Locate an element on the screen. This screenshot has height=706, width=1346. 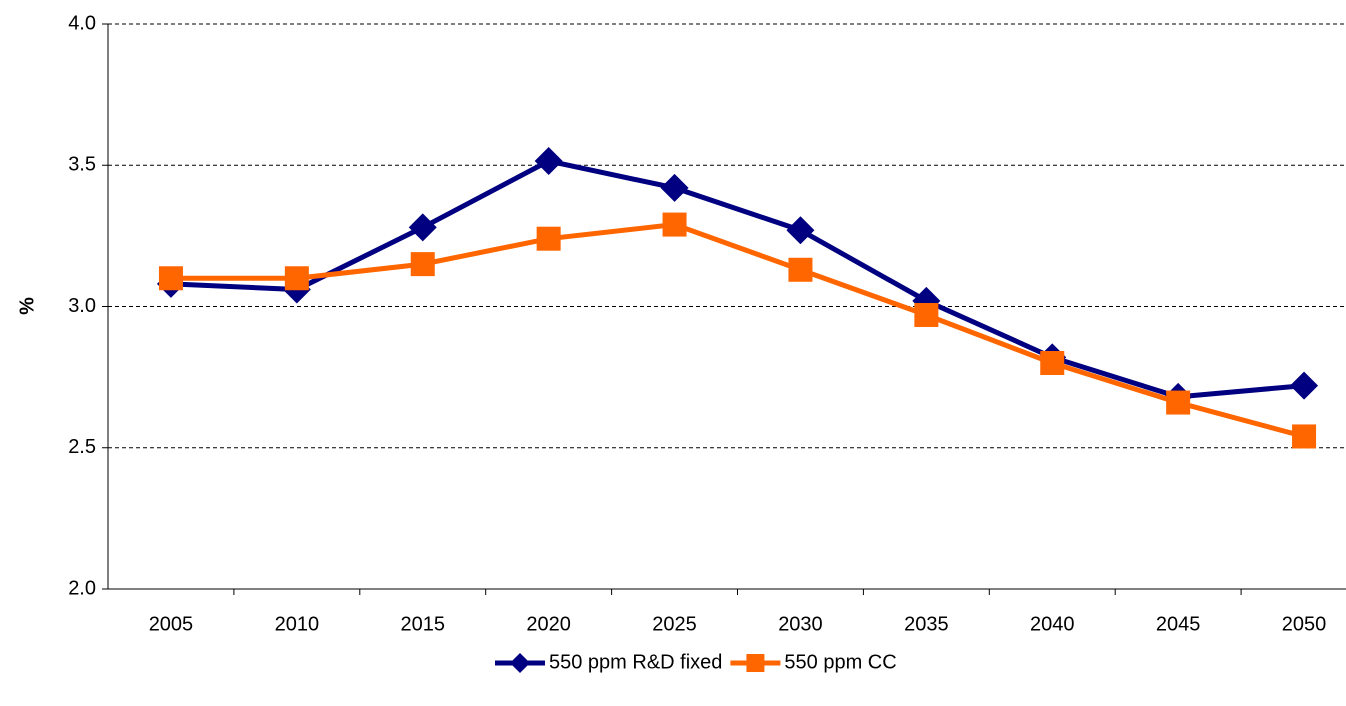
y-tick-label: 2.5 is located at coordinates (82, 447).